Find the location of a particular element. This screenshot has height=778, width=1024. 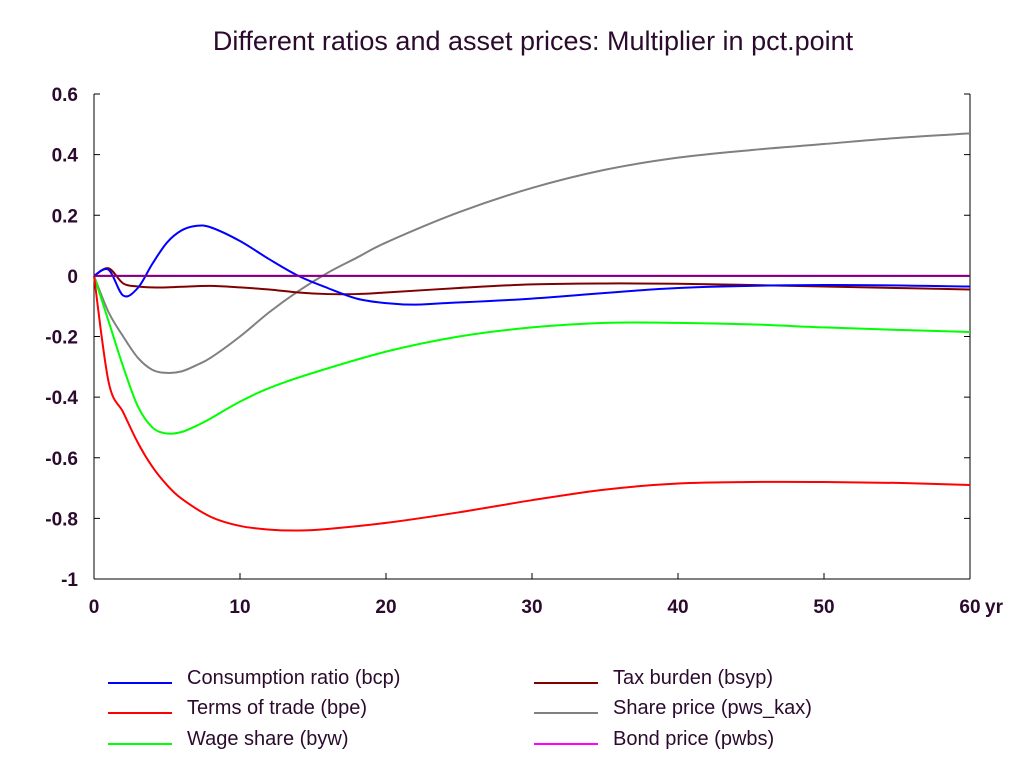

legend-label-0: Consumption ratio (bcp) is located at coordinates (293, 678).